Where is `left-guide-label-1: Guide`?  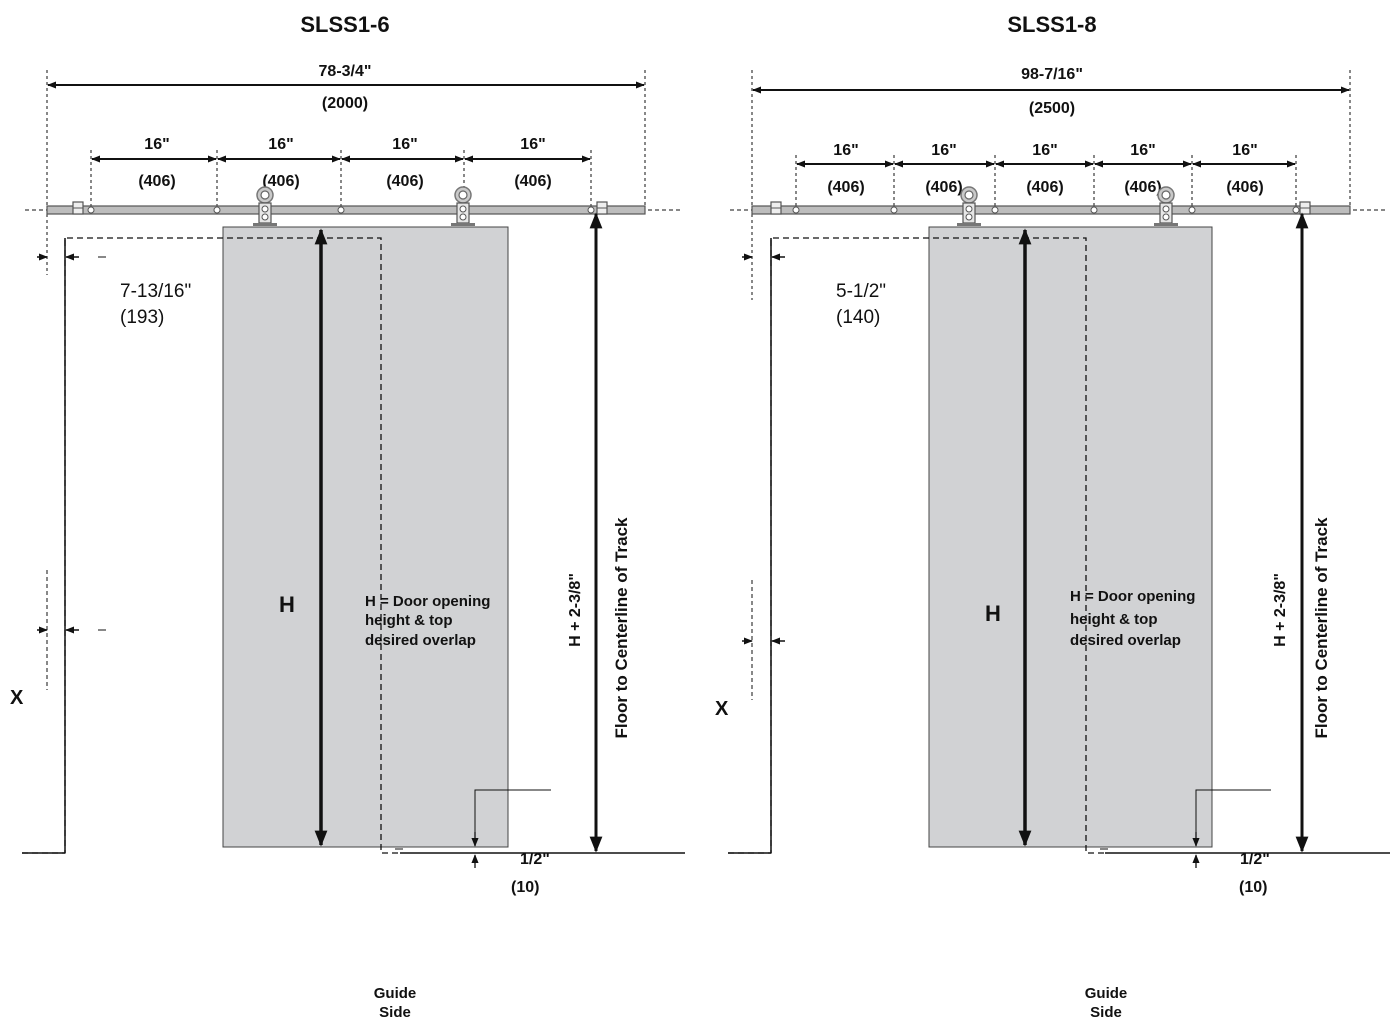
left-guide-label-1: Guide is located at coordinates (395, 993).